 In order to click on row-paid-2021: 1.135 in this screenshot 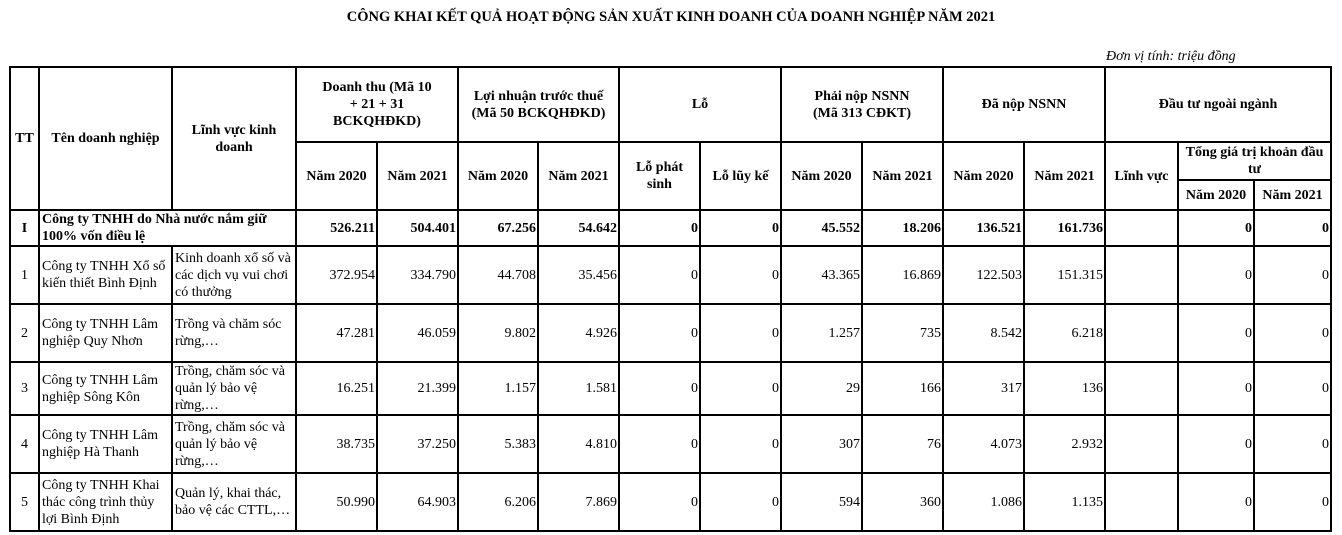, I will do `click(1064, 502)`.